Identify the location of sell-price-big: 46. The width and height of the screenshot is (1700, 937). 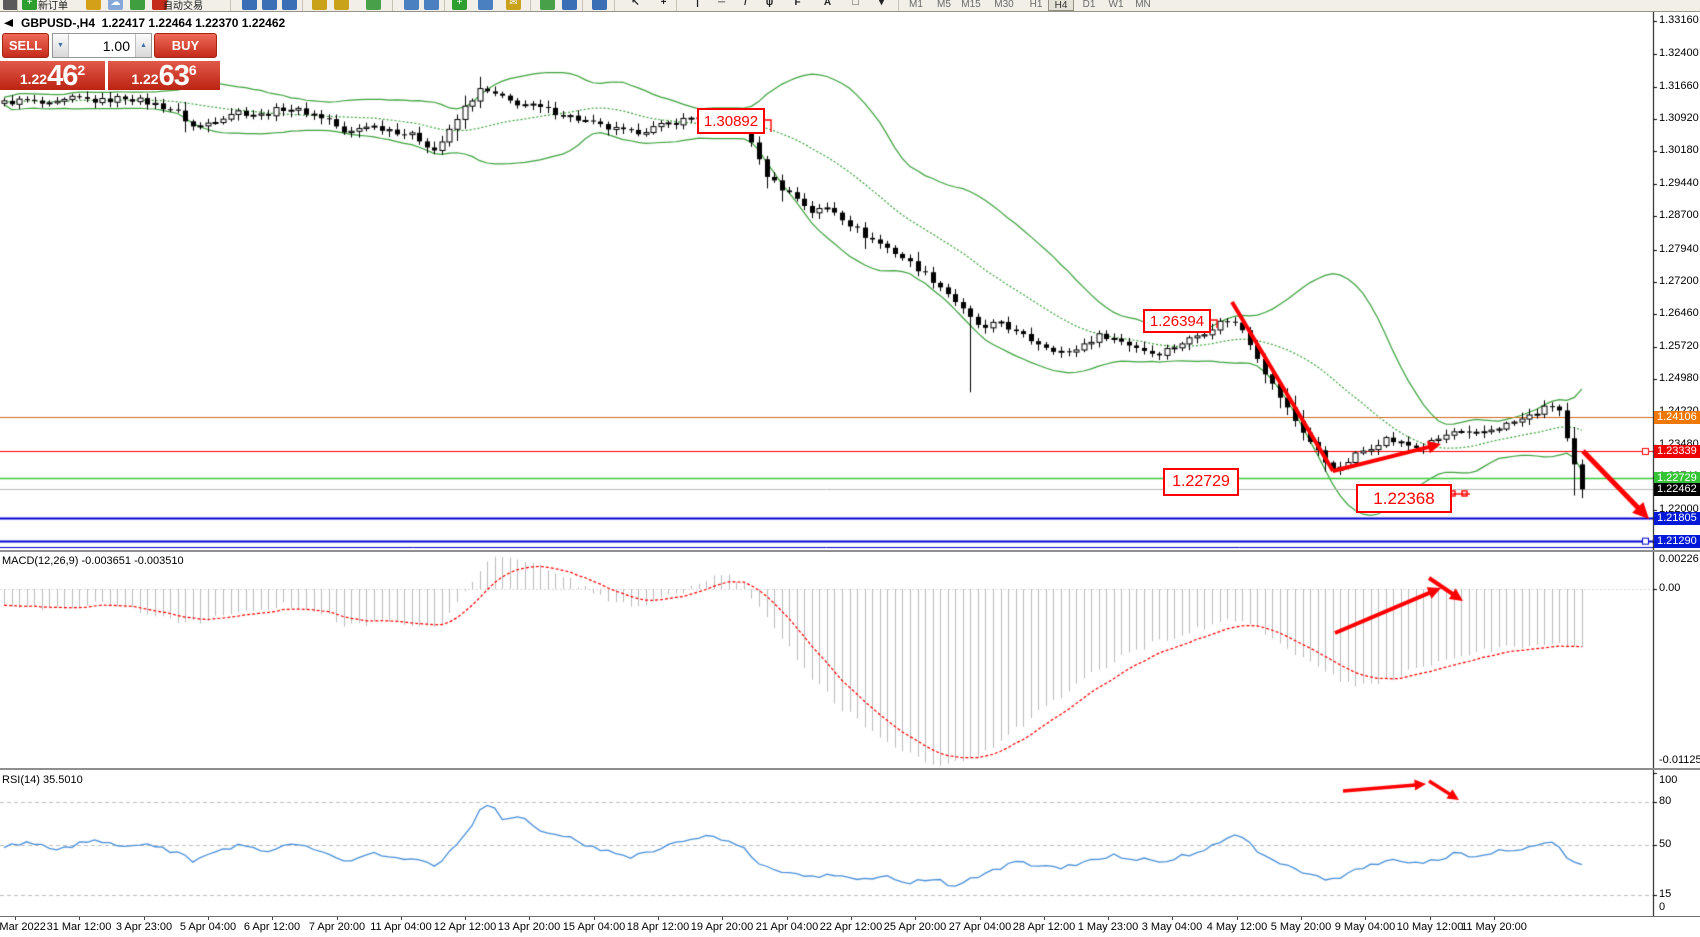
(62, 76).